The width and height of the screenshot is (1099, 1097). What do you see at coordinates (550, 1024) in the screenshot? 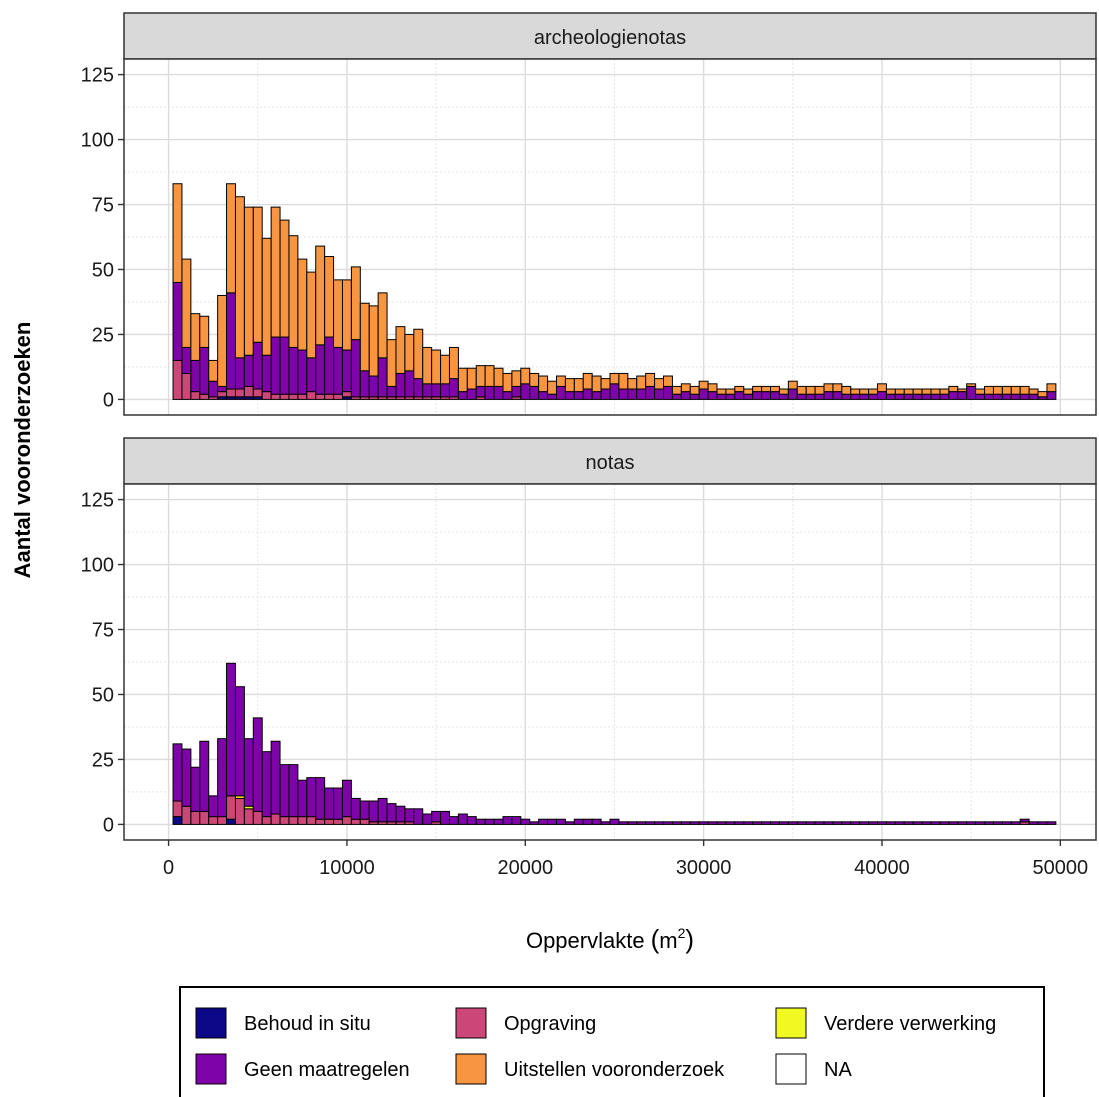
I see `legend-label: Opgraving` at bounding box center [550, 1024].